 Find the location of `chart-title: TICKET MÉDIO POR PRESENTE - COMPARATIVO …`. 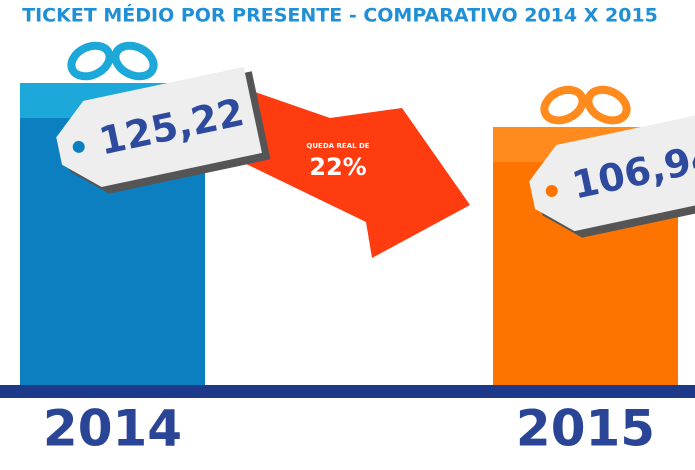

chart-title: TICKET MÉDIO POR PRESENTE - COMPARATIVO … is located at coordinates (340, 15).